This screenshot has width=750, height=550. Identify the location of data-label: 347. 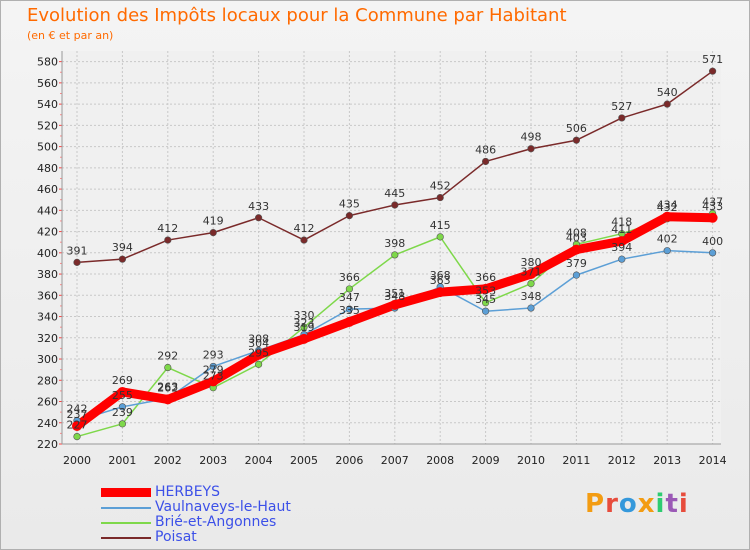
(349, 297).